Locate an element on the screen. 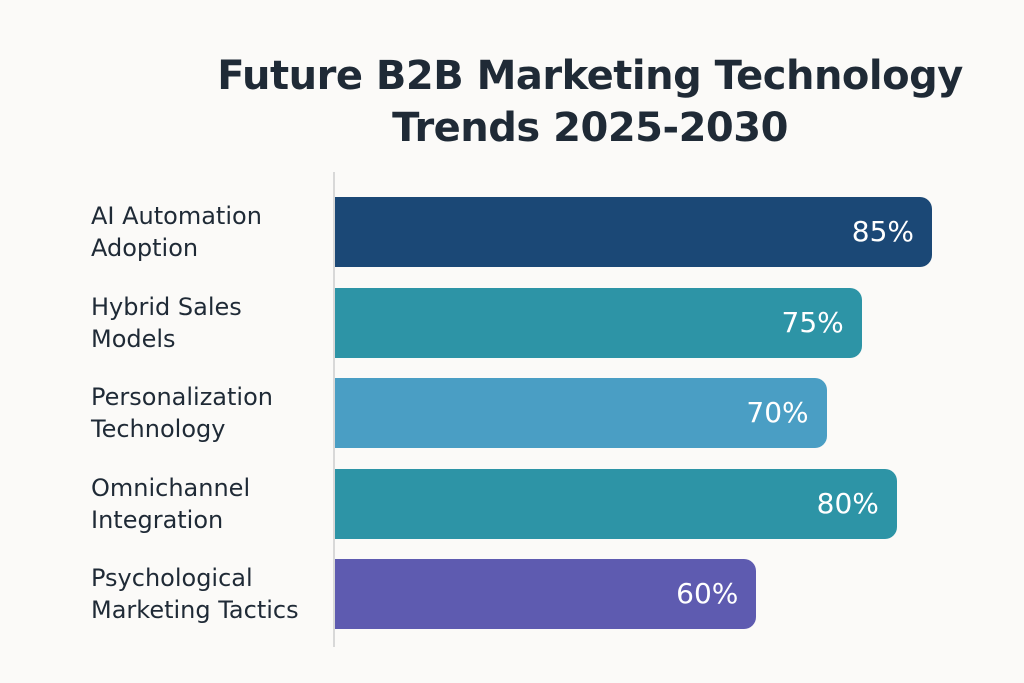  category-label-line: Psychological is located at coordinates (172, 578).